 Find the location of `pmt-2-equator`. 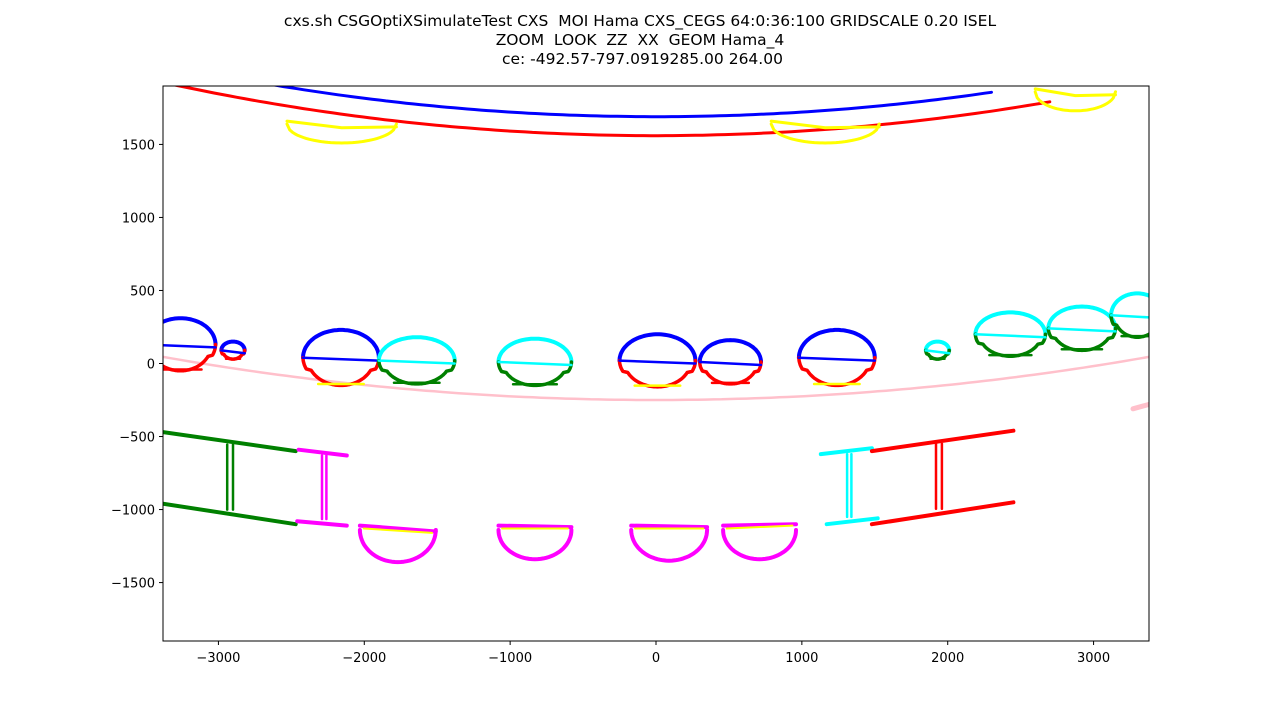

pmt-2-equator is located at coordinates (233, 352).